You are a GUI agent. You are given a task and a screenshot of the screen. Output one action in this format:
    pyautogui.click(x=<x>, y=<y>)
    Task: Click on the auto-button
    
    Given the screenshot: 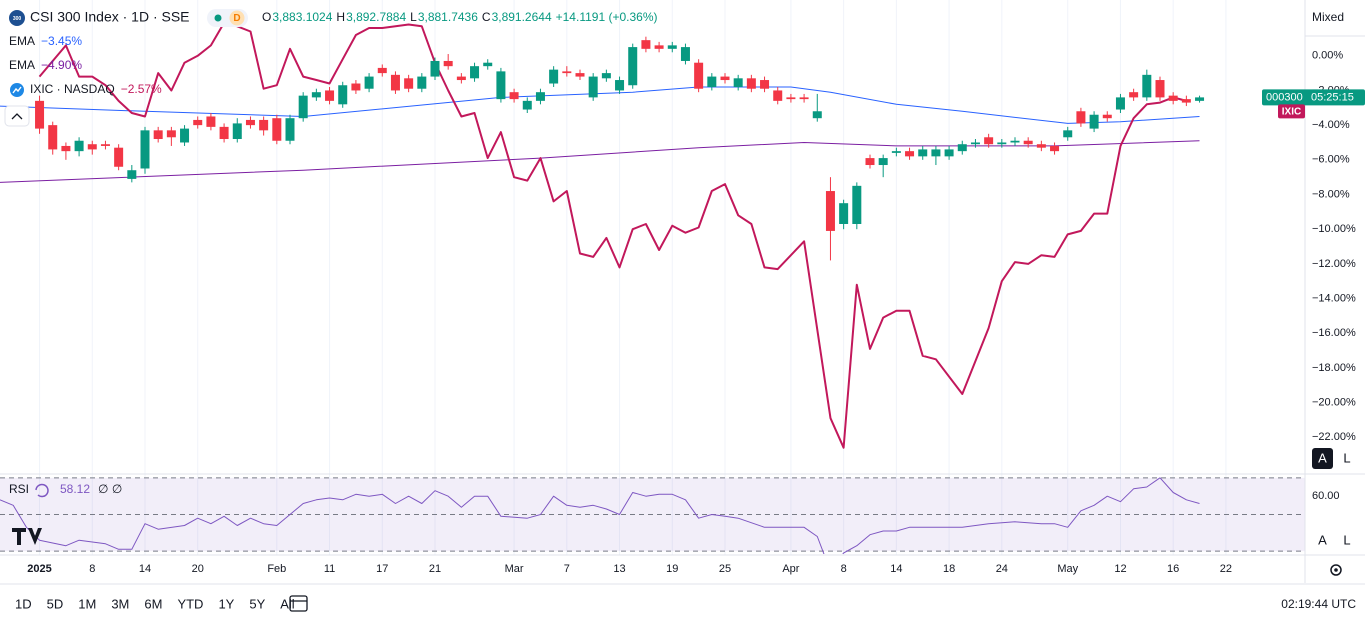 What is the action you would take?
    pyautogui.click(x=1322, y=458)
    